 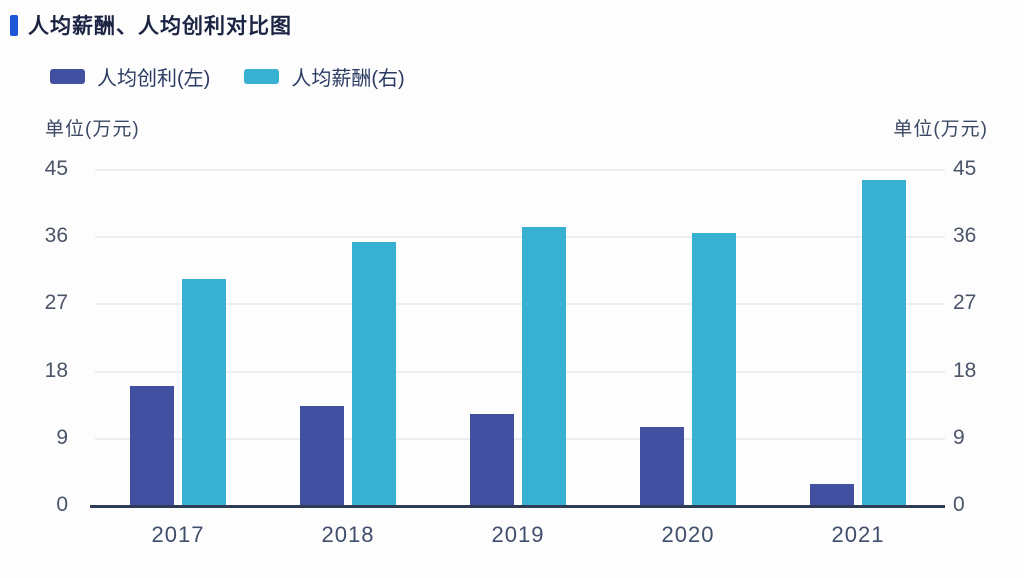 What do you see at coordinates (965, 370) in the screenshot?
I see `y-tick-right-18: 18` at bounding box center [965, 370].